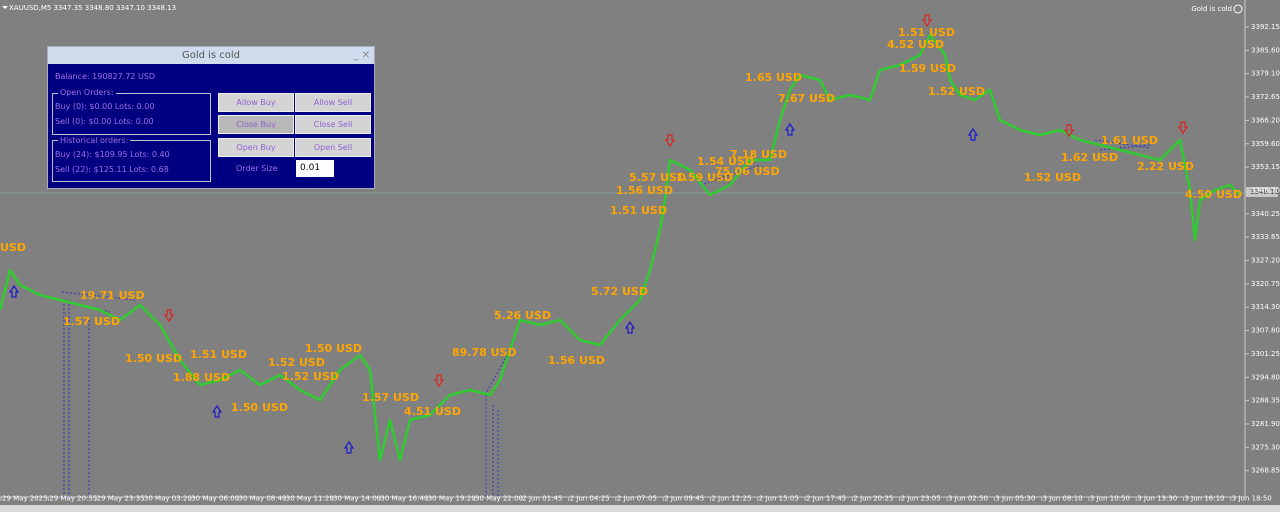 This screenshot has height=512, width=1280. What do you see at coordinates (1265, 237) in the screenshot?
I see `price-label: 3333.65` at bounding box center [1265, 237].